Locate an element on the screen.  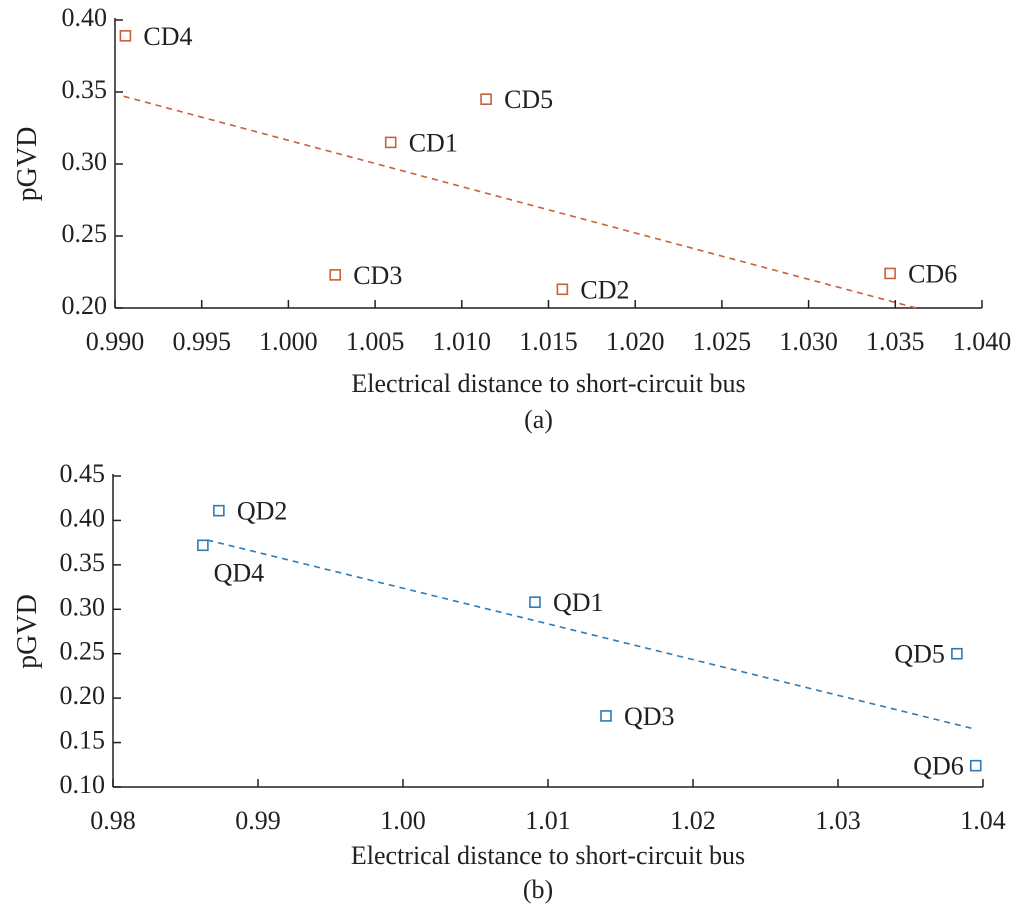
x-tick-label: 0.99 is located at coordinates (258, 820).